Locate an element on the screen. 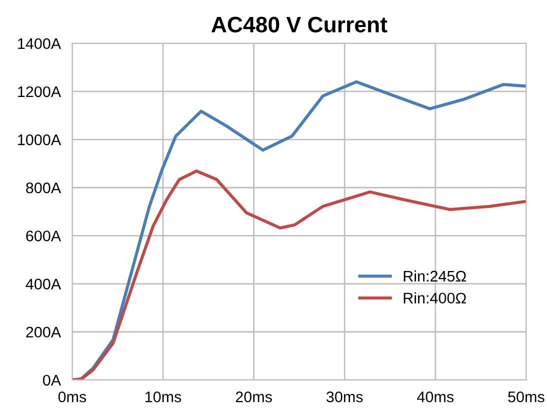  y-tick-label: 600A is located at coordinates (44, 236).